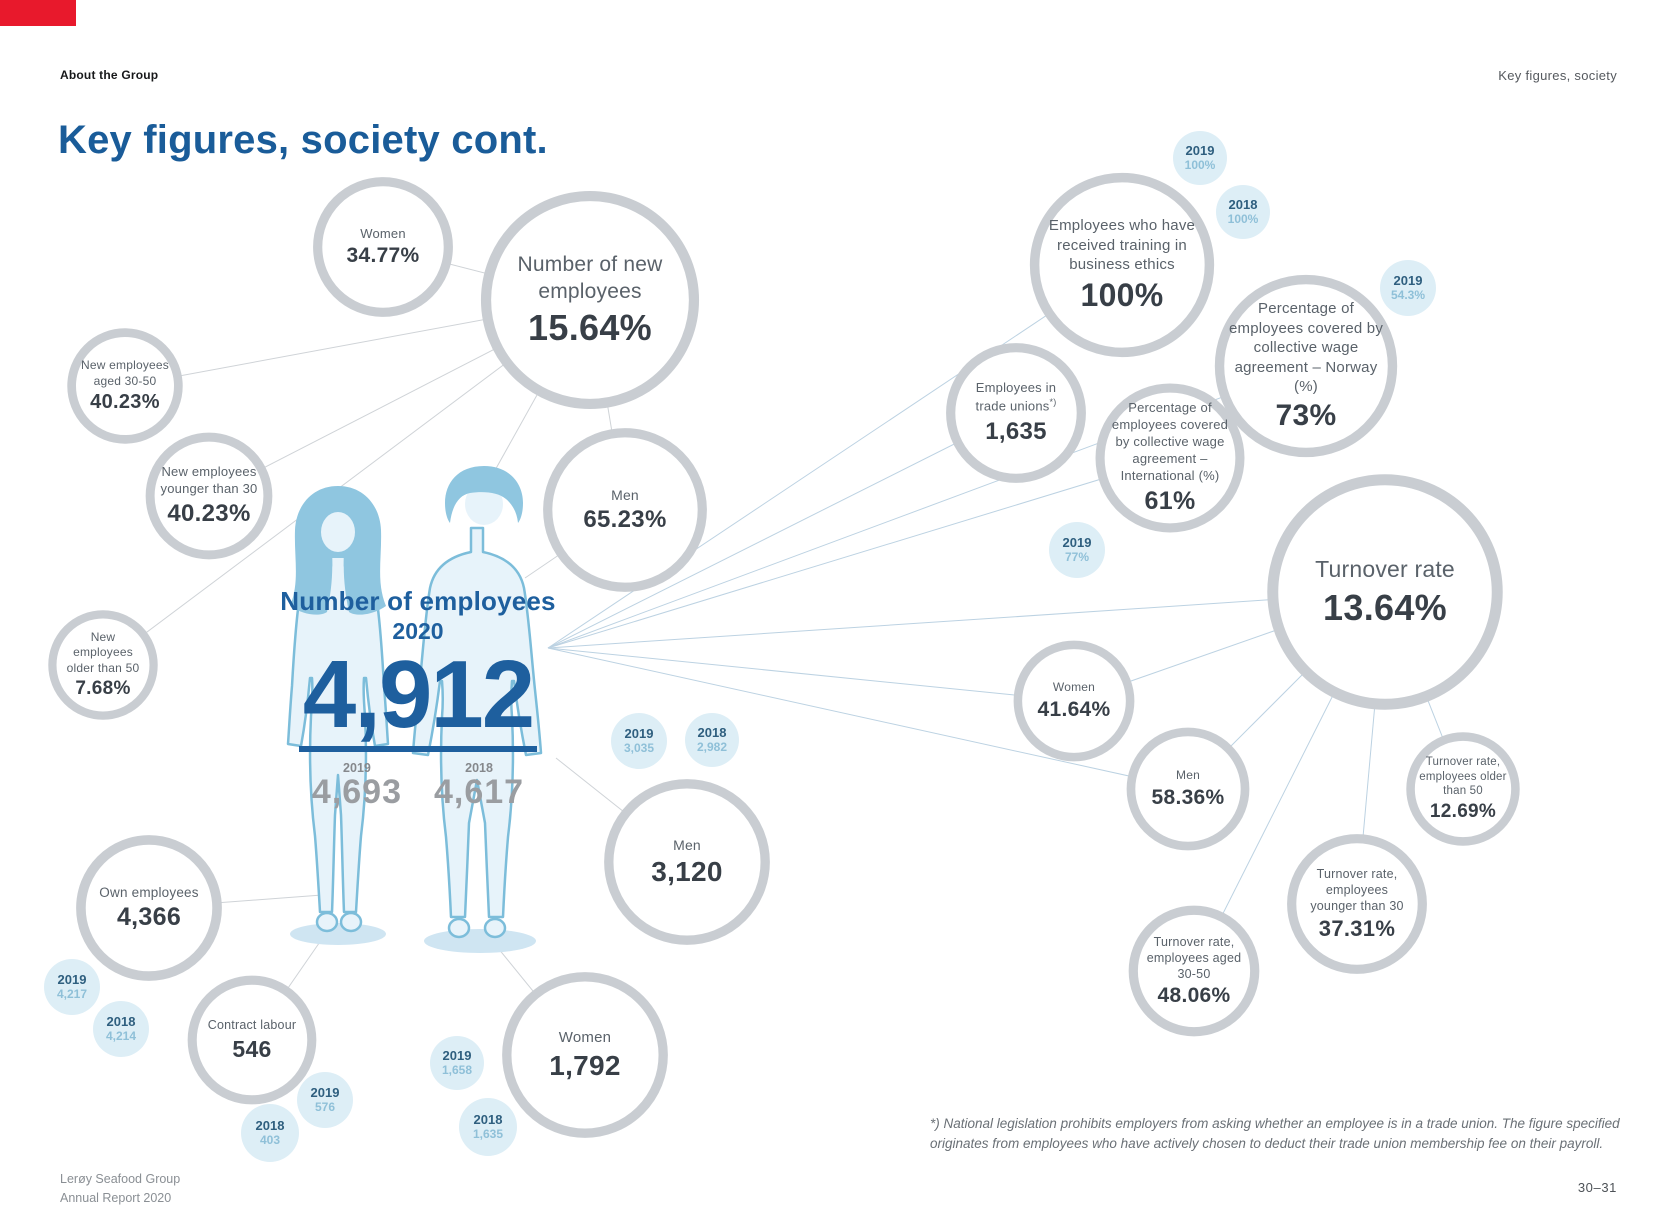  I want to click on employee-figures, so click(414, 709).